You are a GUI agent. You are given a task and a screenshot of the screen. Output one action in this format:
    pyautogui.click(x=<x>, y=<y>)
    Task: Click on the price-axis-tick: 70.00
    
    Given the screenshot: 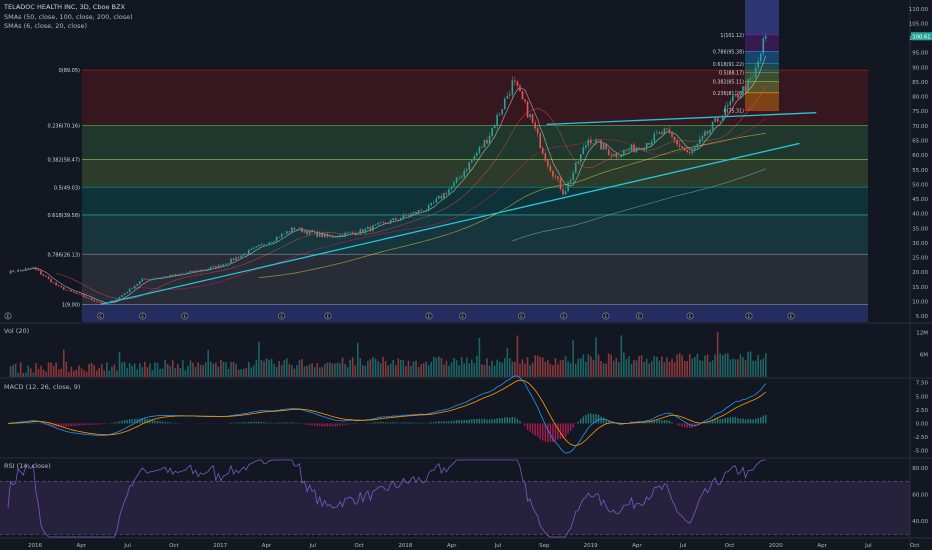 What is the action you would take?
    pyautogui.click(x=920, y=127)
    